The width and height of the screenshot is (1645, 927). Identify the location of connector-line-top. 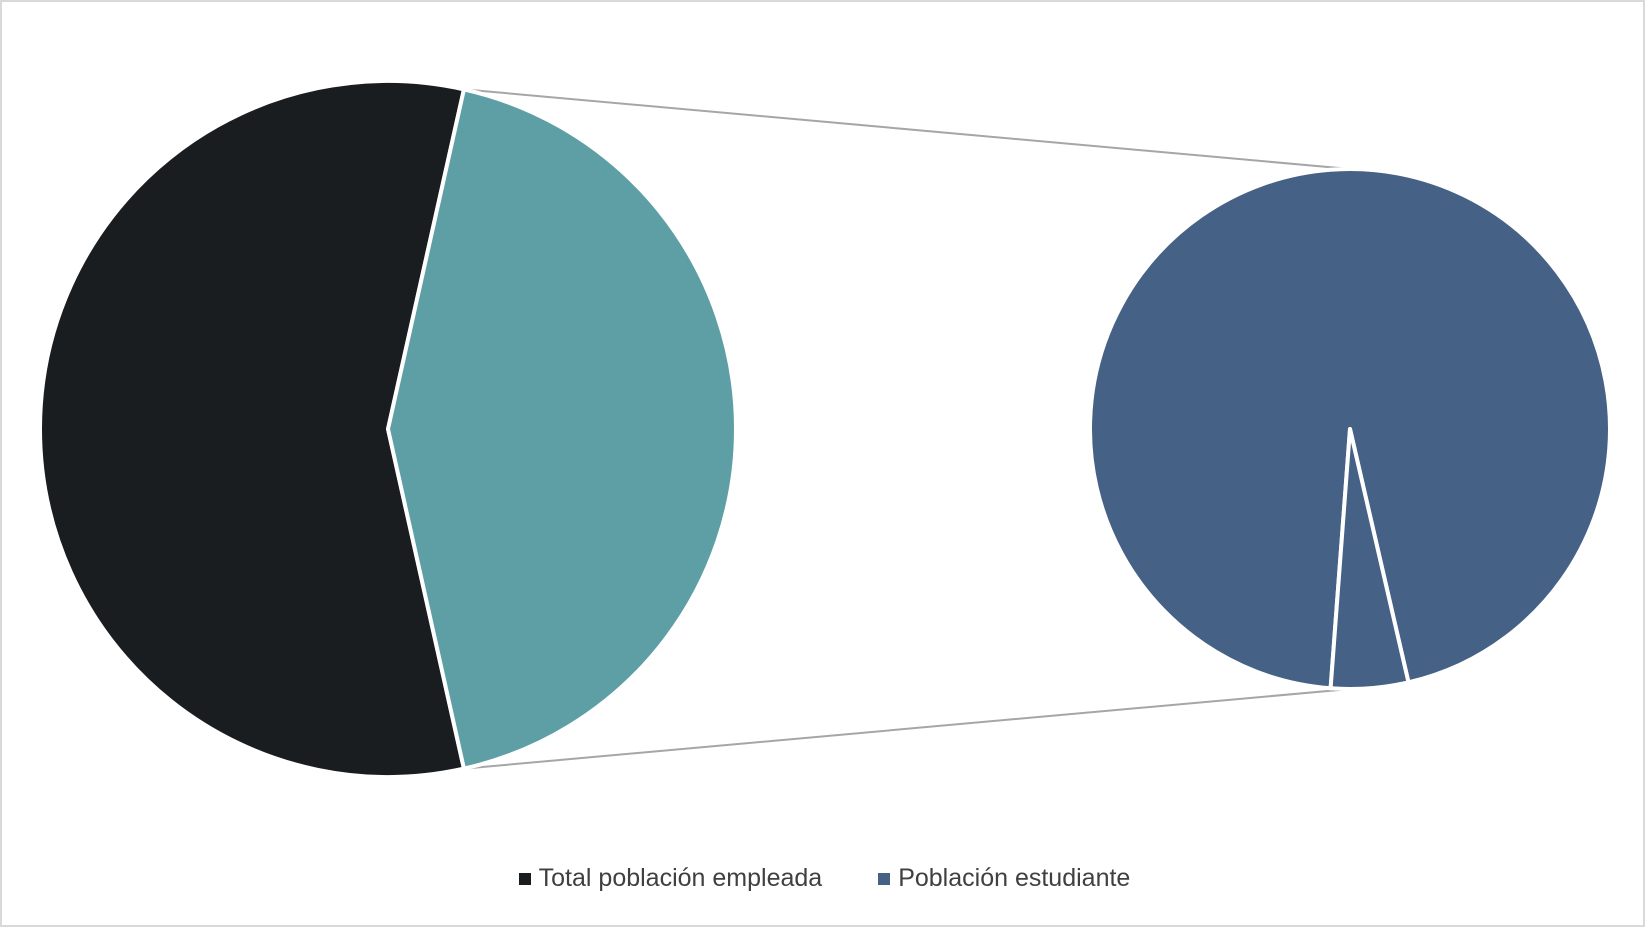
(907, 129).